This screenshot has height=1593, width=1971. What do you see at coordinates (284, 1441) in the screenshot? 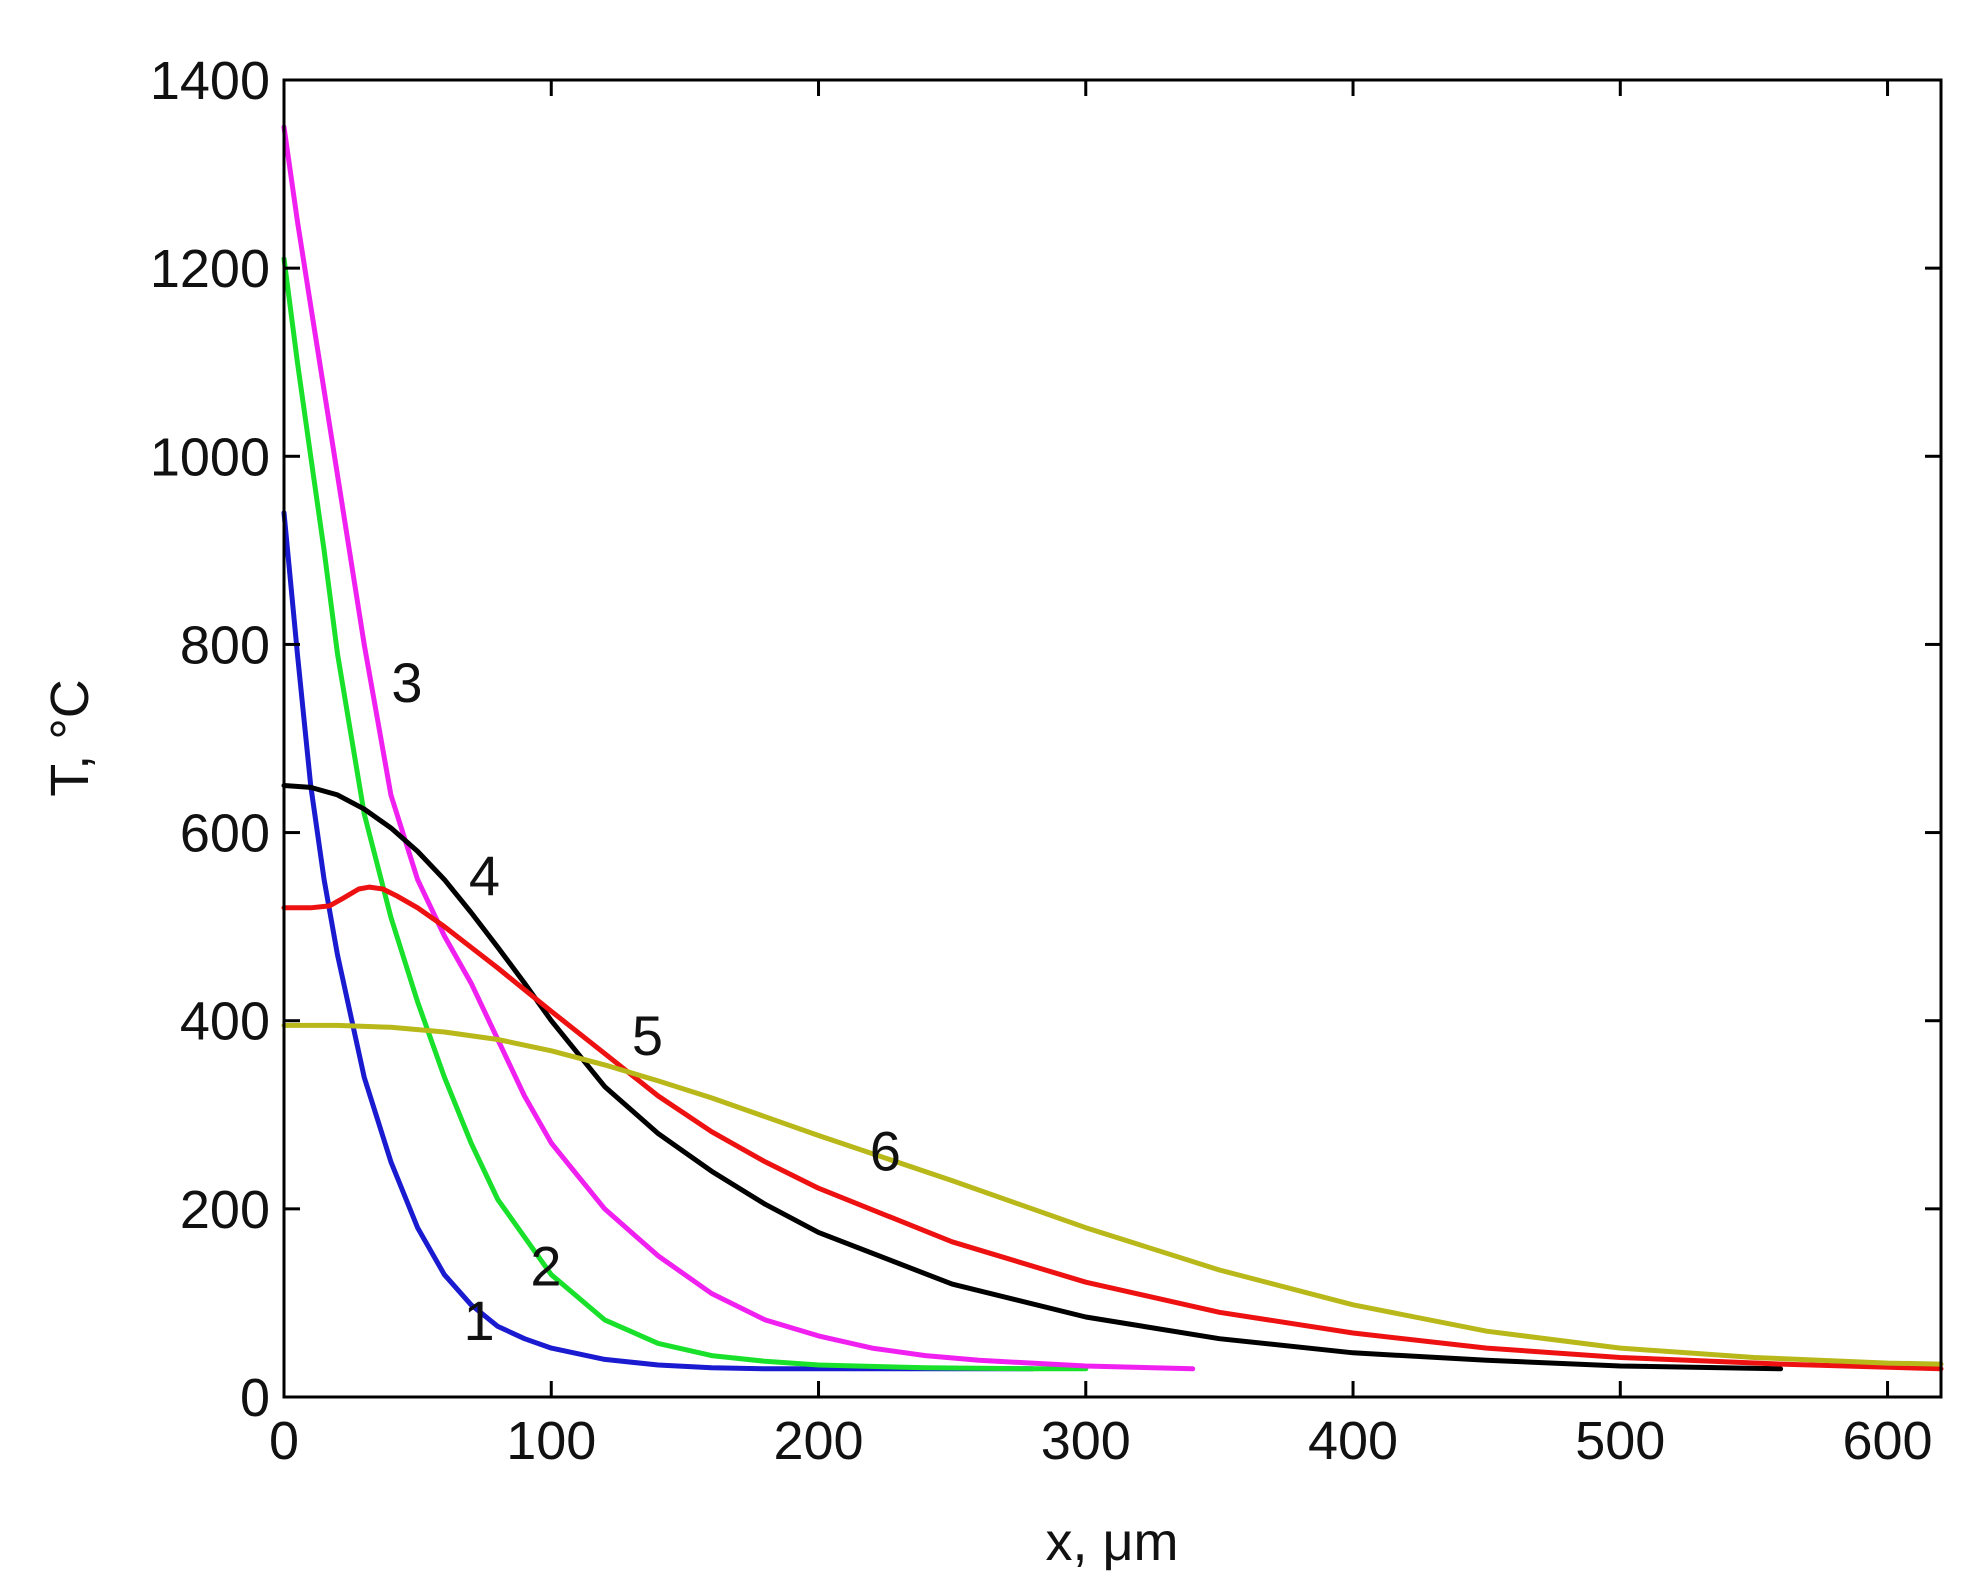
I see `x-tick-label: 0` at bounding box center [284, 1441].